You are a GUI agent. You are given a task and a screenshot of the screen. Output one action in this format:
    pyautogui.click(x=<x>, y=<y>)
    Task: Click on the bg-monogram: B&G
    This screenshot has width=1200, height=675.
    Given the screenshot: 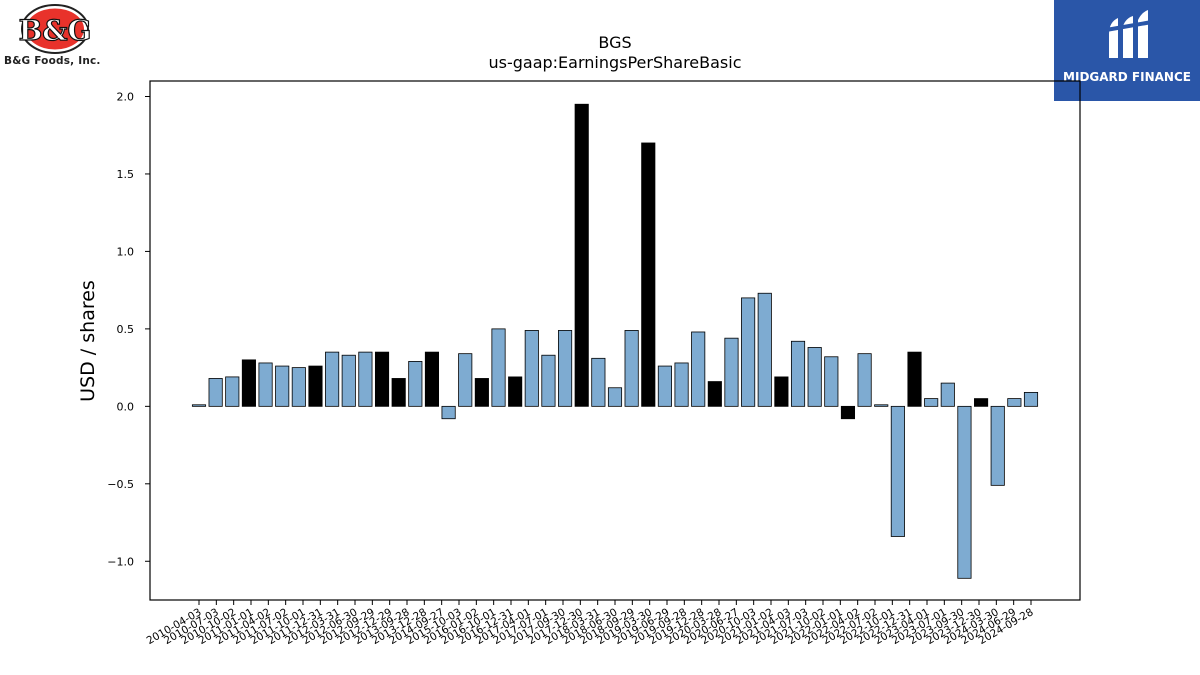 What is the action you would take?
    pyautogui.click(x=55, y=30)
    